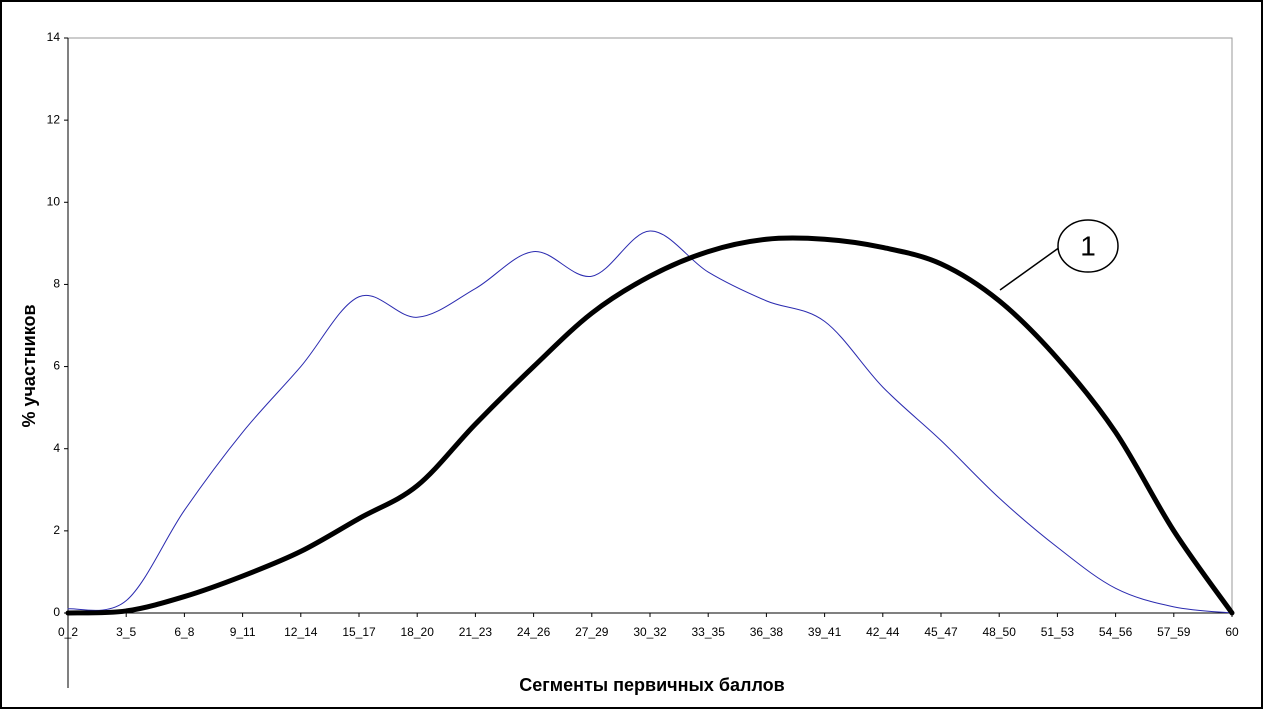 The height and width of the screenshot is (709, 1263). Describe the element at coordinates (1000, 632) in the screenshot. I see `x-tick-label: 48_50` at that location.